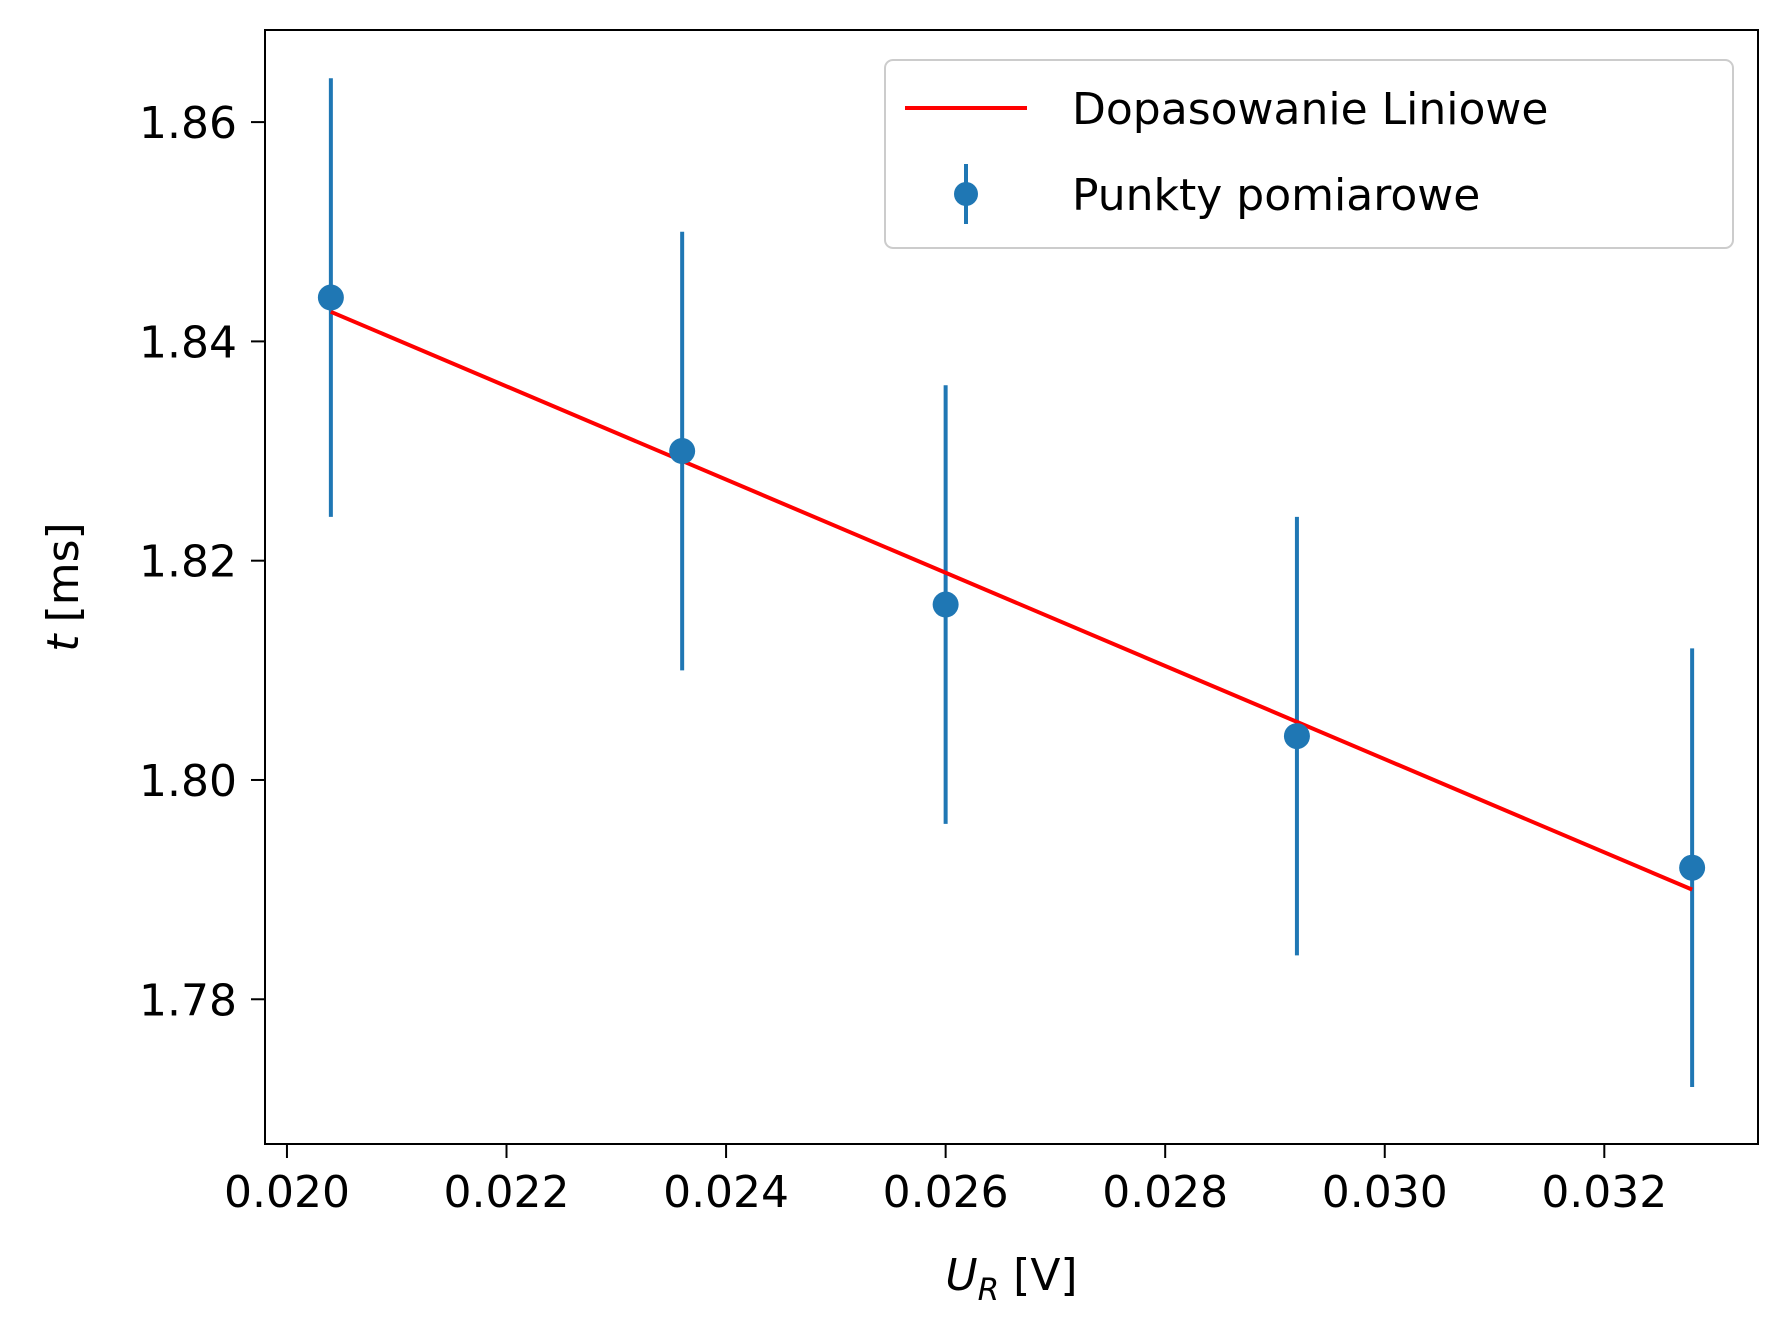 This screenshot has width=1780, height=1330. What do you see at coordinates (63, 642) in the screenshot?
I see `y-axis-label-symbol: t` at bounding box center [63, 642].